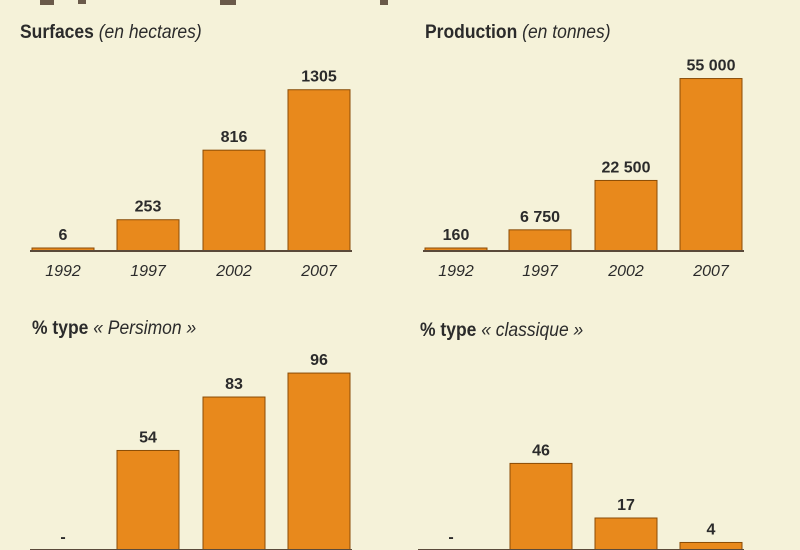 This screenshot has width=800, height=550. Describe the element at coordinates (711, 66) in the screenshot. I see `value-label: 55 000` at that location.